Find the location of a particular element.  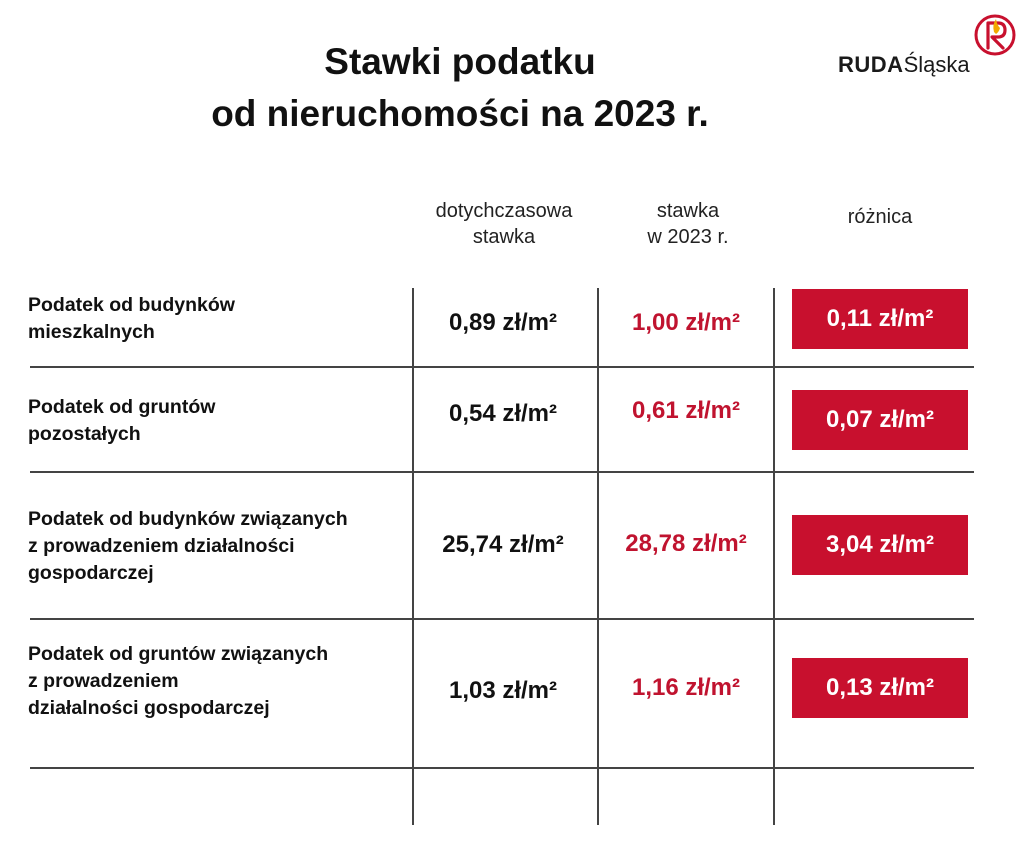

new-rate-business-buildings: 28,78 zł/m² is located at coordinates (686, 543).